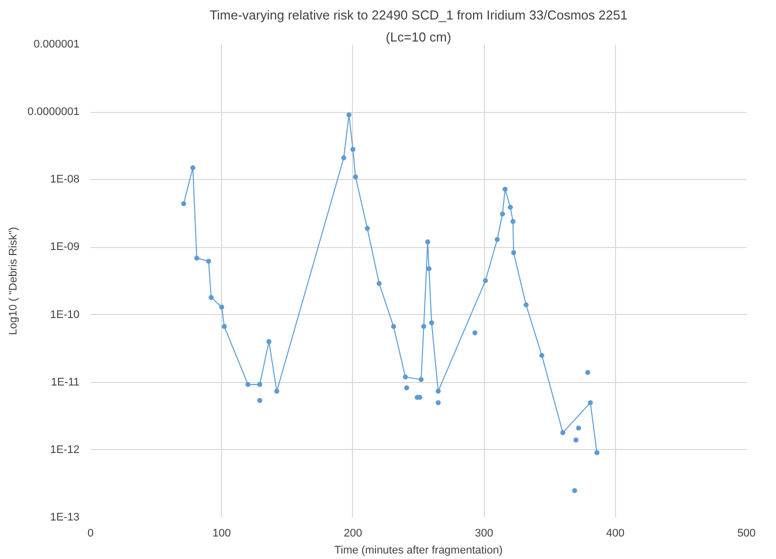  Describe the element at coordinates (65, 180) in the screenshot. I see `y-tick-label: 1E-08` at that location.